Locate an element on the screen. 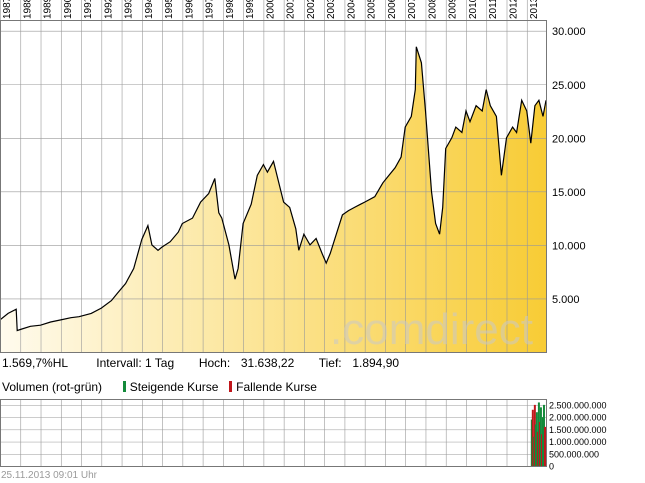 The image size is (645, 483). x-tick-label: 2006 is located at coordinates (392, 9).